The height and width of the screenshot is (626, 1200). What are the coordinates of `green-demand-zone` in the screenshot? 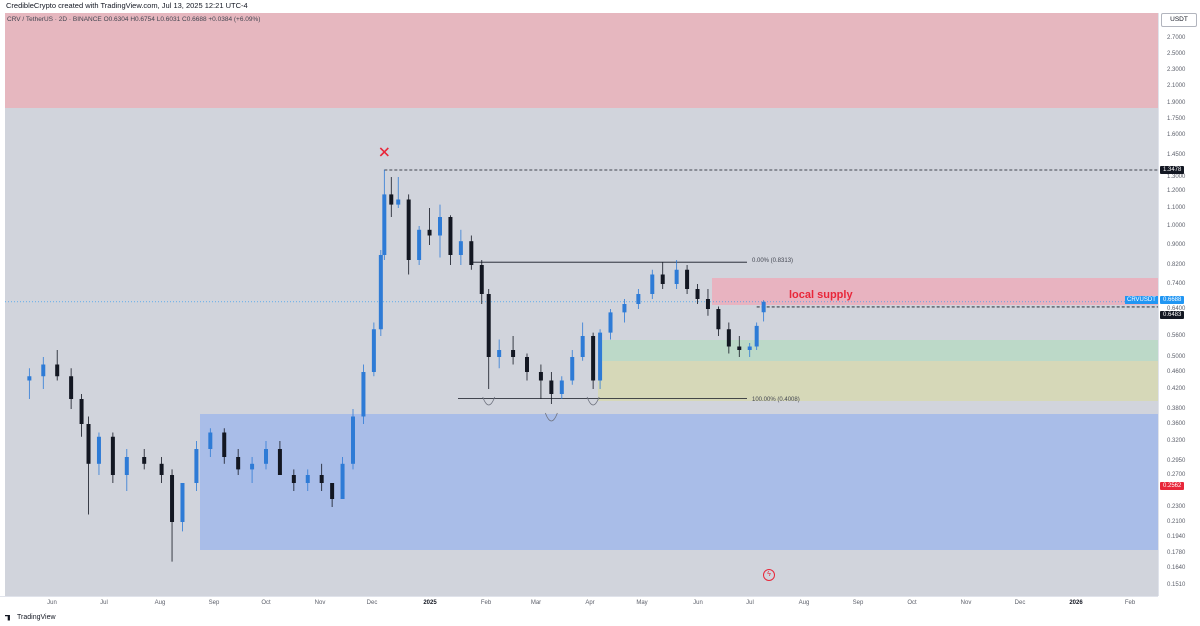 It's located at (878, 350).